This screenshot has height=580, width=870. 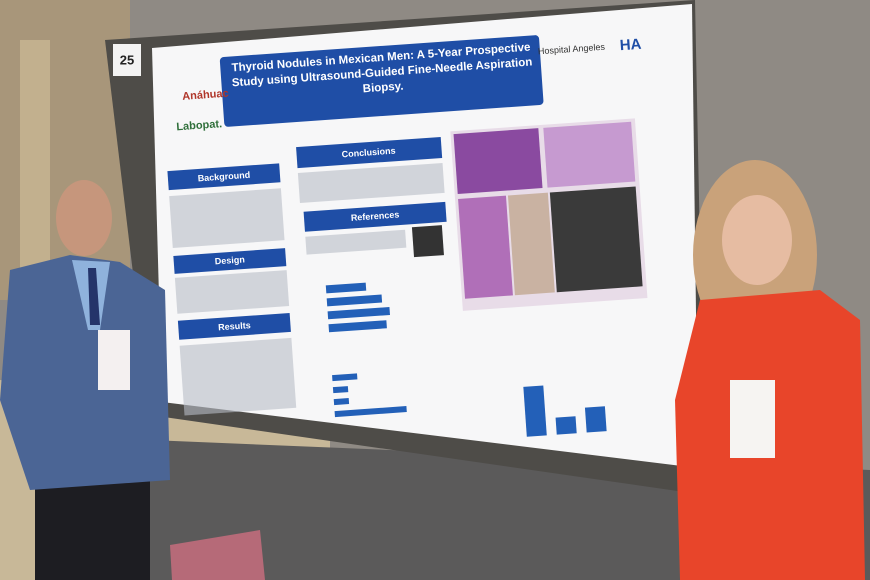 What do you see at coordinates (217, 555) in the screenshot?
I see `bag` at bounding box center [217, 555].